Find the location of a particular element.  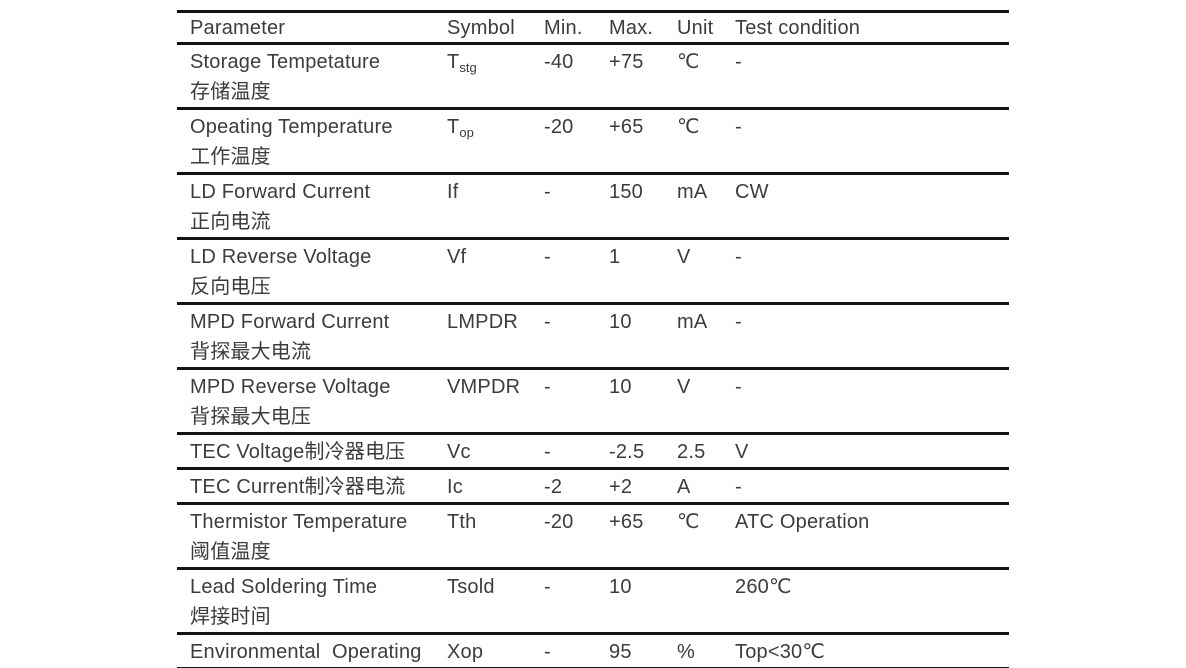

symbol-cell: Xop is located at coordinates (495, 650).